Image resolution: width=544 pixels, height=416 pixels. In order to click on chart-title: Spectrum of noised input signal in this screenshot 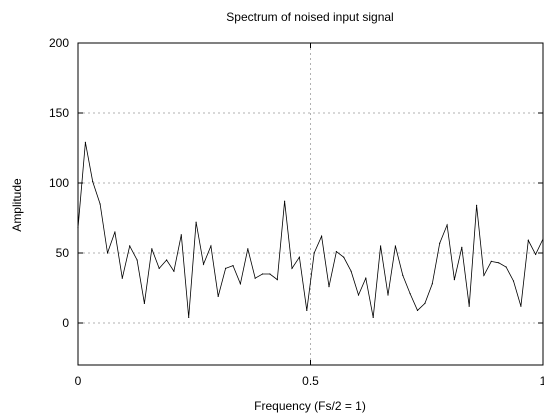, I will do `click(309, 17)`.